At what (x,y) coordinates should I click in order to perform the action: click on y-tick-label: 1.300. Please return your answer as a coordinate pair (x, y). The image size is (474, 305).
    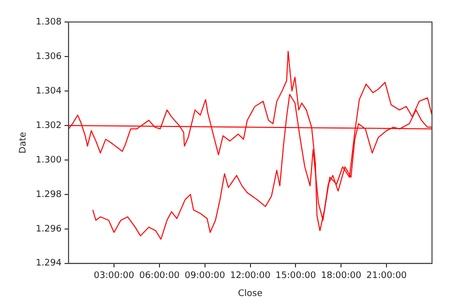
    Looking at the image, I should click on (49, 160).